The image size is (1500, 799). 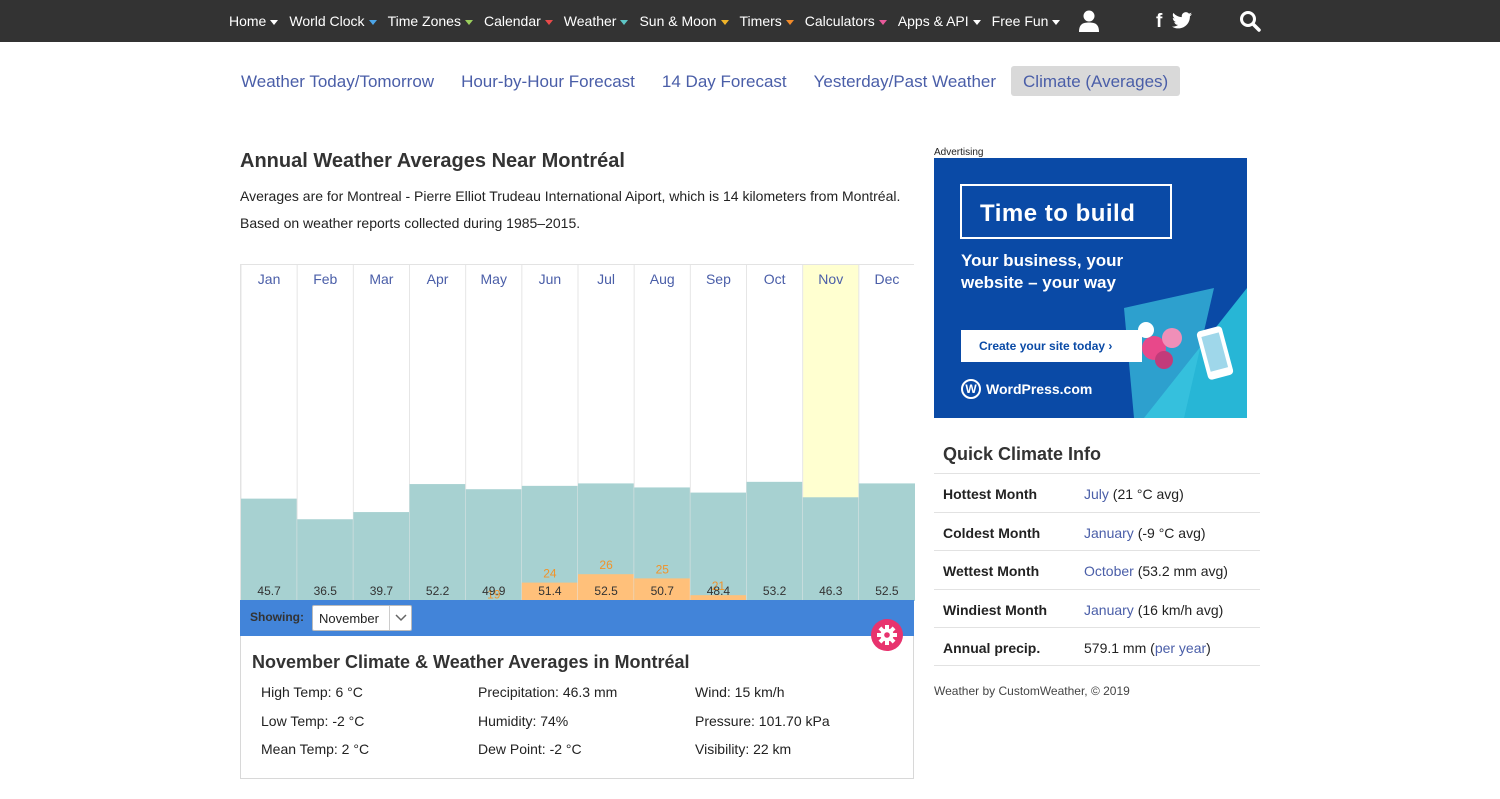 What do you see at coordinates (1026, 389) in the screenshot?
I see `ad-logo: W WordPress.com` at bounding box center [1026, 389].